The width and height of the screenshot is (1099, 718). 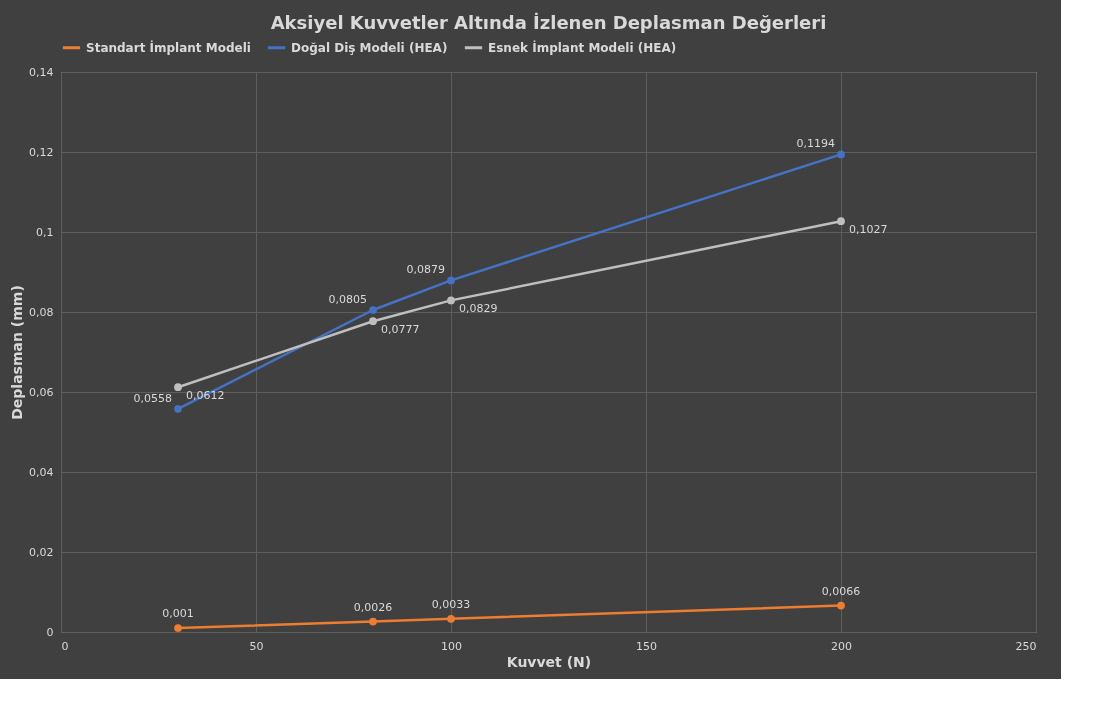 What do you see at coordinates (841, 591) in the screenshot?
I see `data-label: 0,0066` at bounding box center [841, 591].